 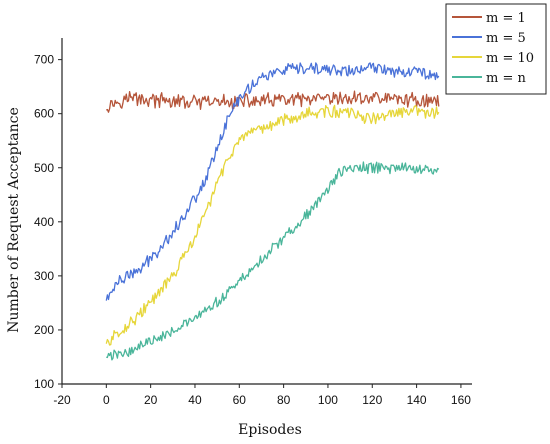 What do you see at coordinates (44, 222) in the screenshot?
I see `y-tick-label: 400` at bounding box center [44, 222].